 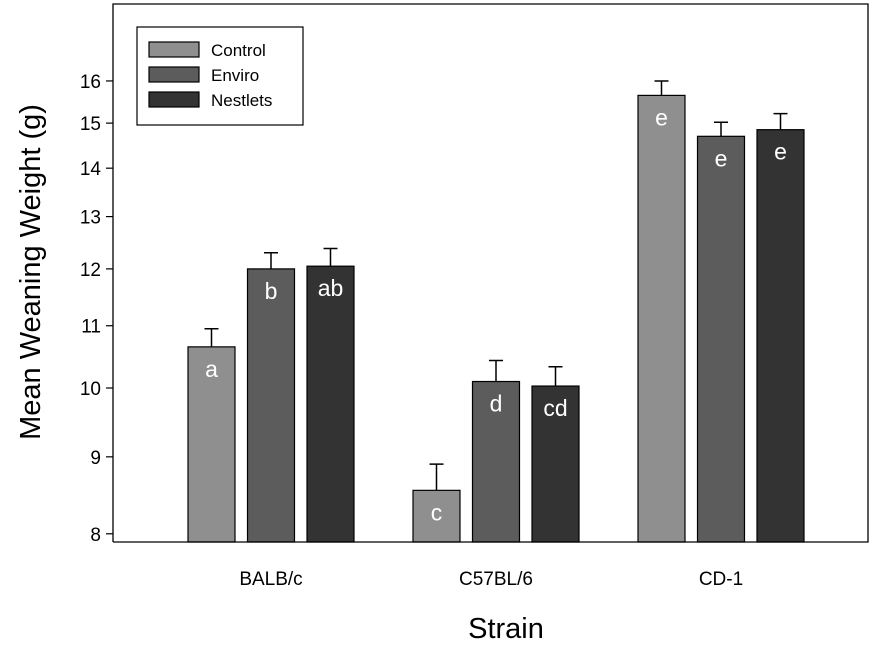 What do you see at coordinates (270, 579) in the screenshot?
I see `x-tick-label: BALB/c` at bounding box center [270, 579].